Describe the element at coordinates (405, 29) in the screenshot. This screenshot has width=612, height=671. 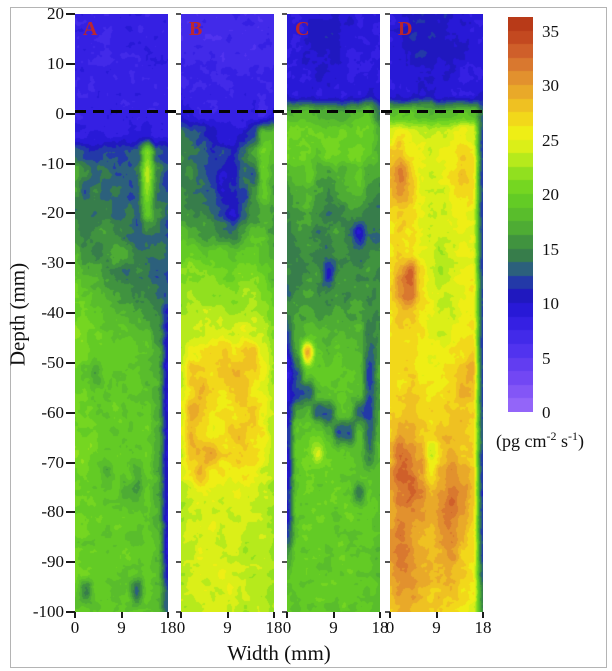
I see `panel-d-label: D` at that location.